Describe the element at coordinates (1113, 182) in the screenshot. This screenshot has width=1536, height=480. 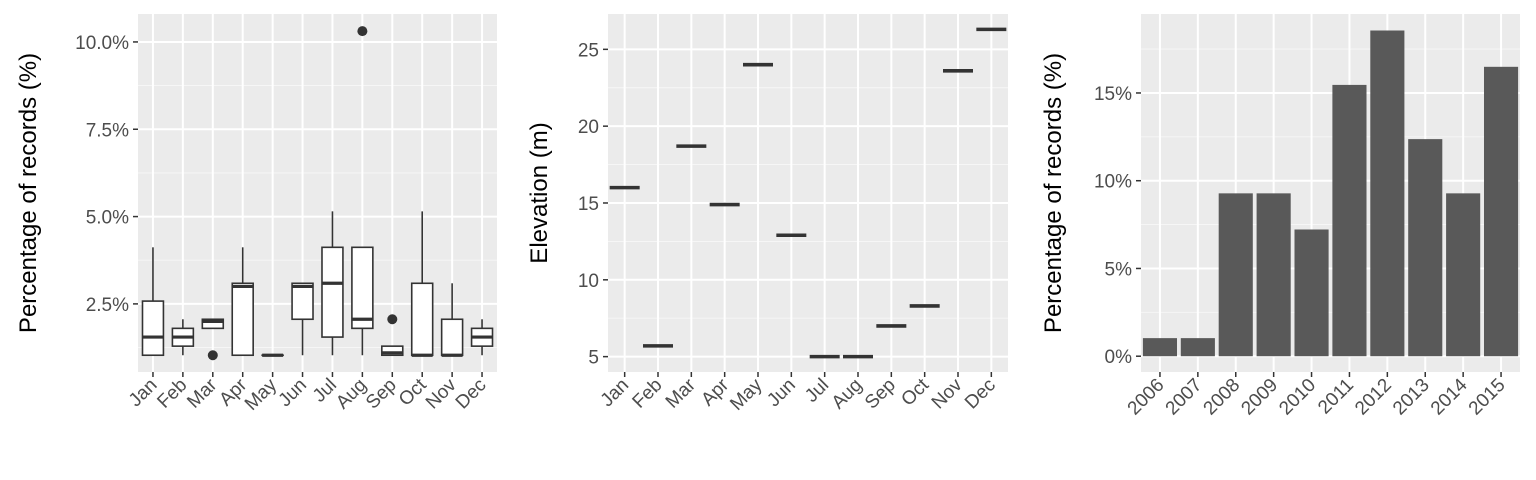
I see `y-tick-label: 10%` at that location.